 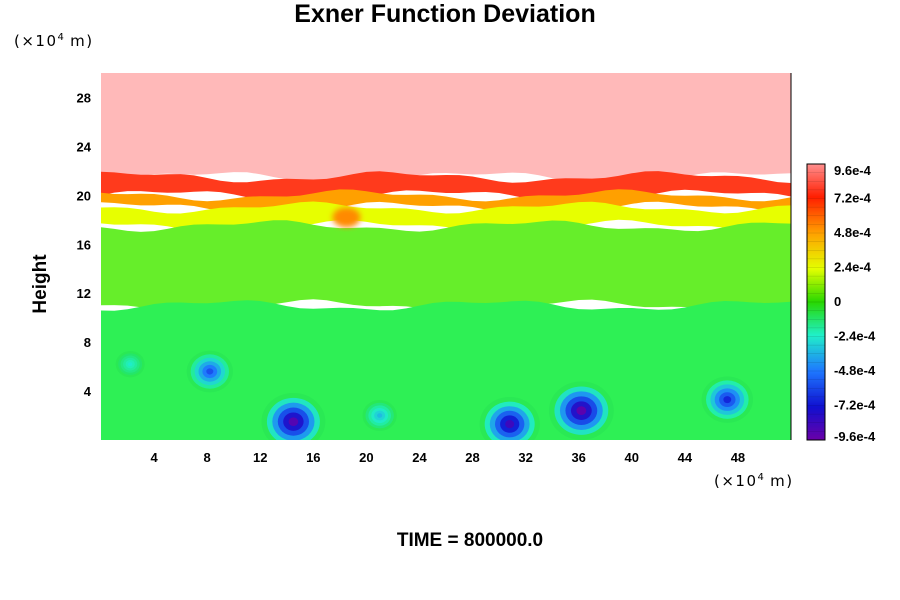 I want to click on x-axis-unit: (×104 m), so click(x=754, y=481).